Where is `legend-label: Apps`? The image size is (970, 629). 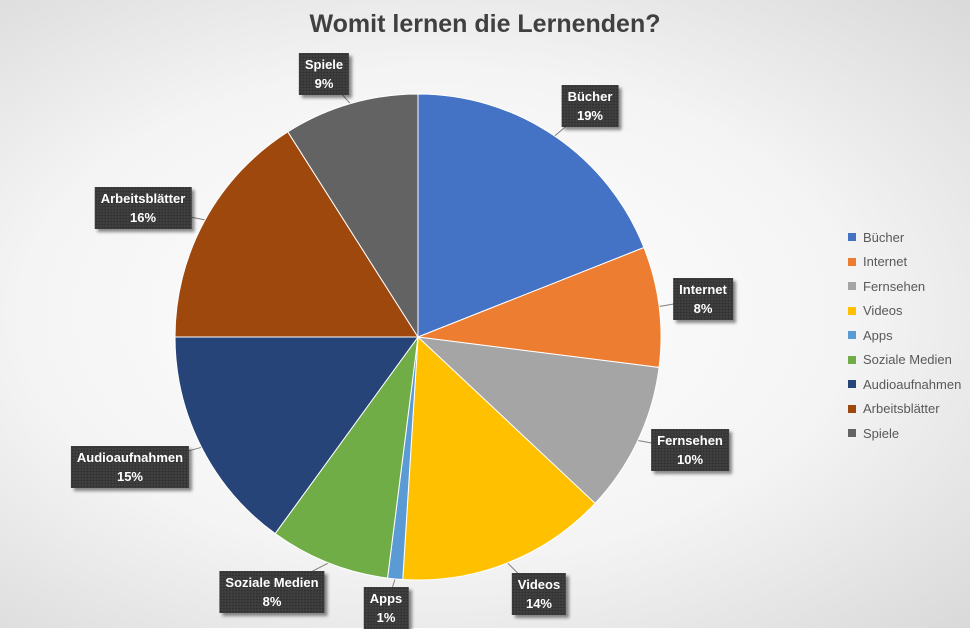 legend-label: Apps is located at coordinates (878, 335).